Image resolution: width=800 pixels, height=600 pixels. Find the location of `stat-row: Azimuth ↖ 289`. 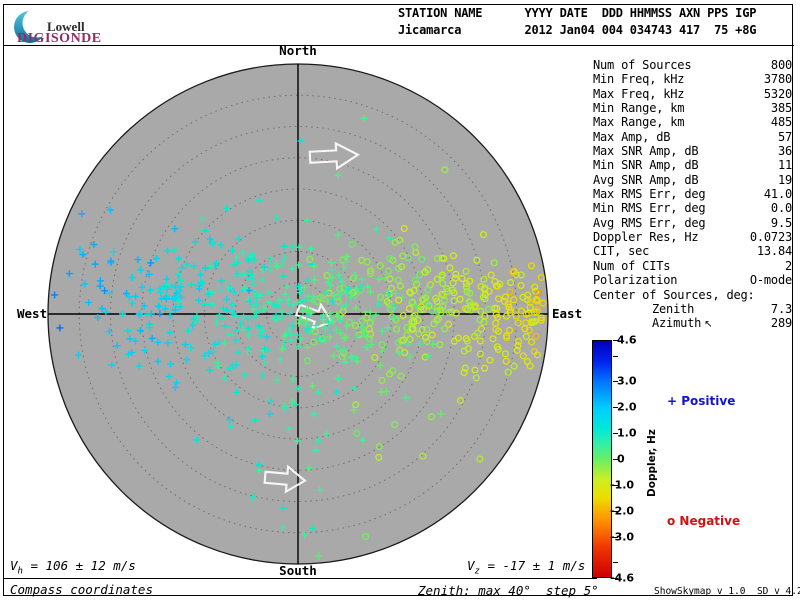

stat-row: Azimuth ↖ 289 is located at coordinates (688, 324).